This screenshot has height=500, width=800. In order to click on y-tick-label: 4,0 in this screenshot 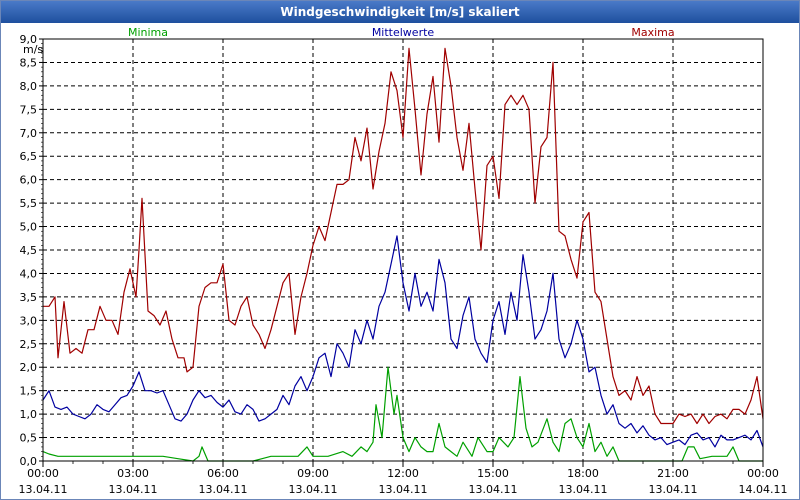, I will do `click(29, 273)`.